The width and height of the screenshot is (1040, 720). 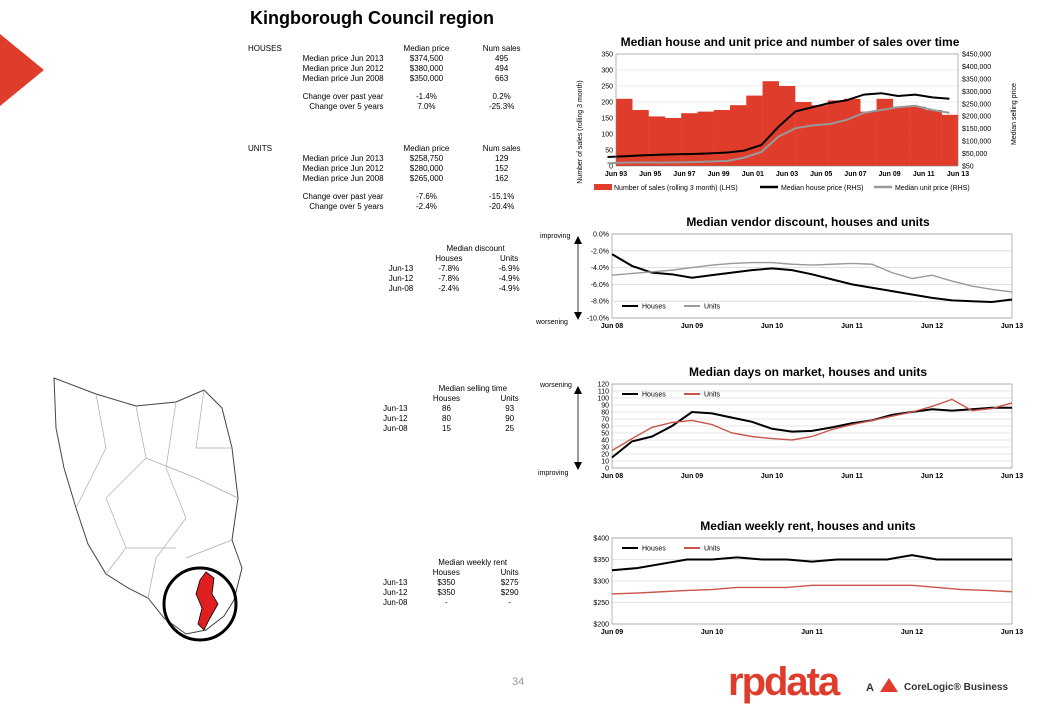 What do you see at coordinates (607, 103) in the screenshot?
I see `y-tick-label: 200` at bounding box center [607, 103].